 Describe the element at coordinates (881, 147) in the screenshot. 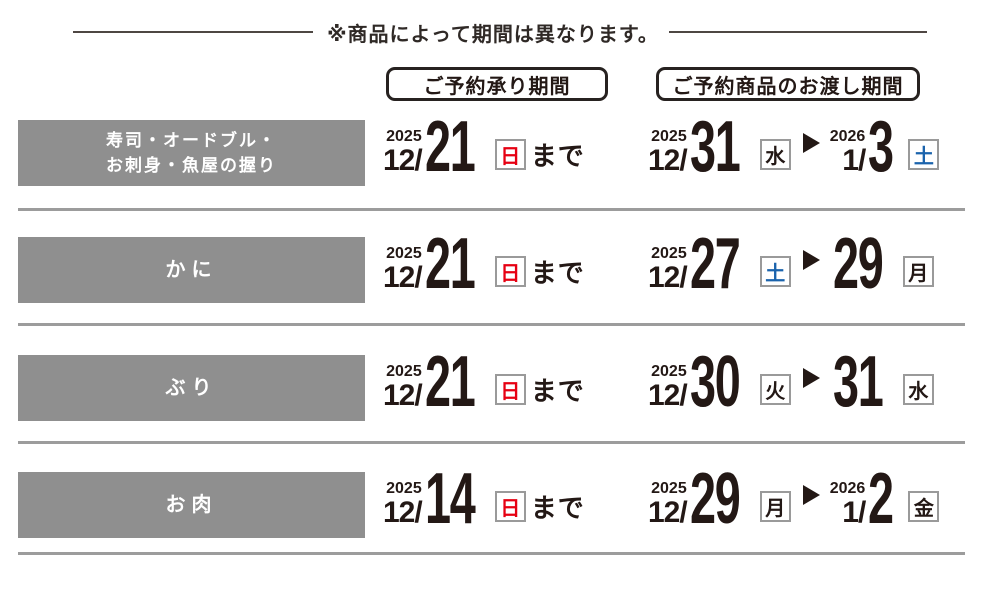

I see `day-number: 3` at that location.